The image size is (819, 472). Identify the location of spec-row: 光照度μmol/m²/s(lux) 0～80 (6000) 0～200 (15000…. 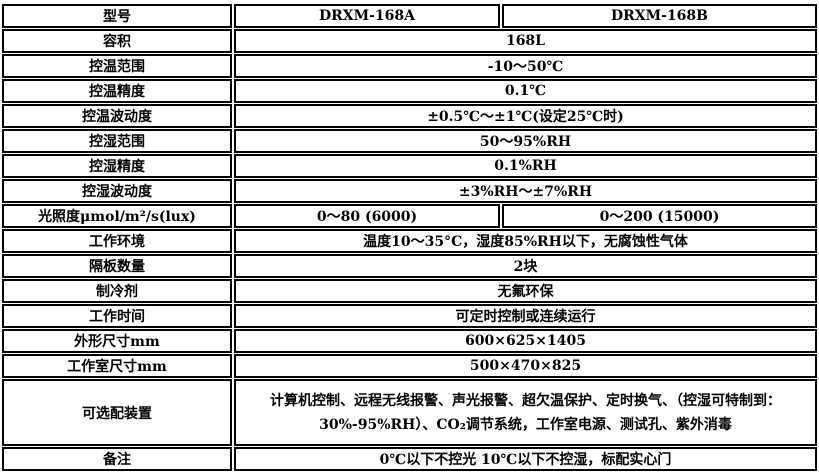
(409, 216).